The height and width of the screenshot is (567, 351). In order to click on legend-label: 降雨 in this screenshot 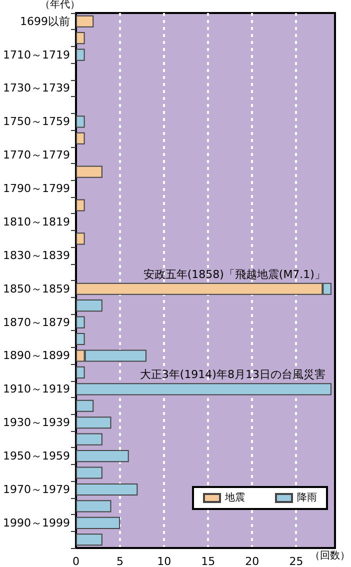, I will do `click(307, 498)`.